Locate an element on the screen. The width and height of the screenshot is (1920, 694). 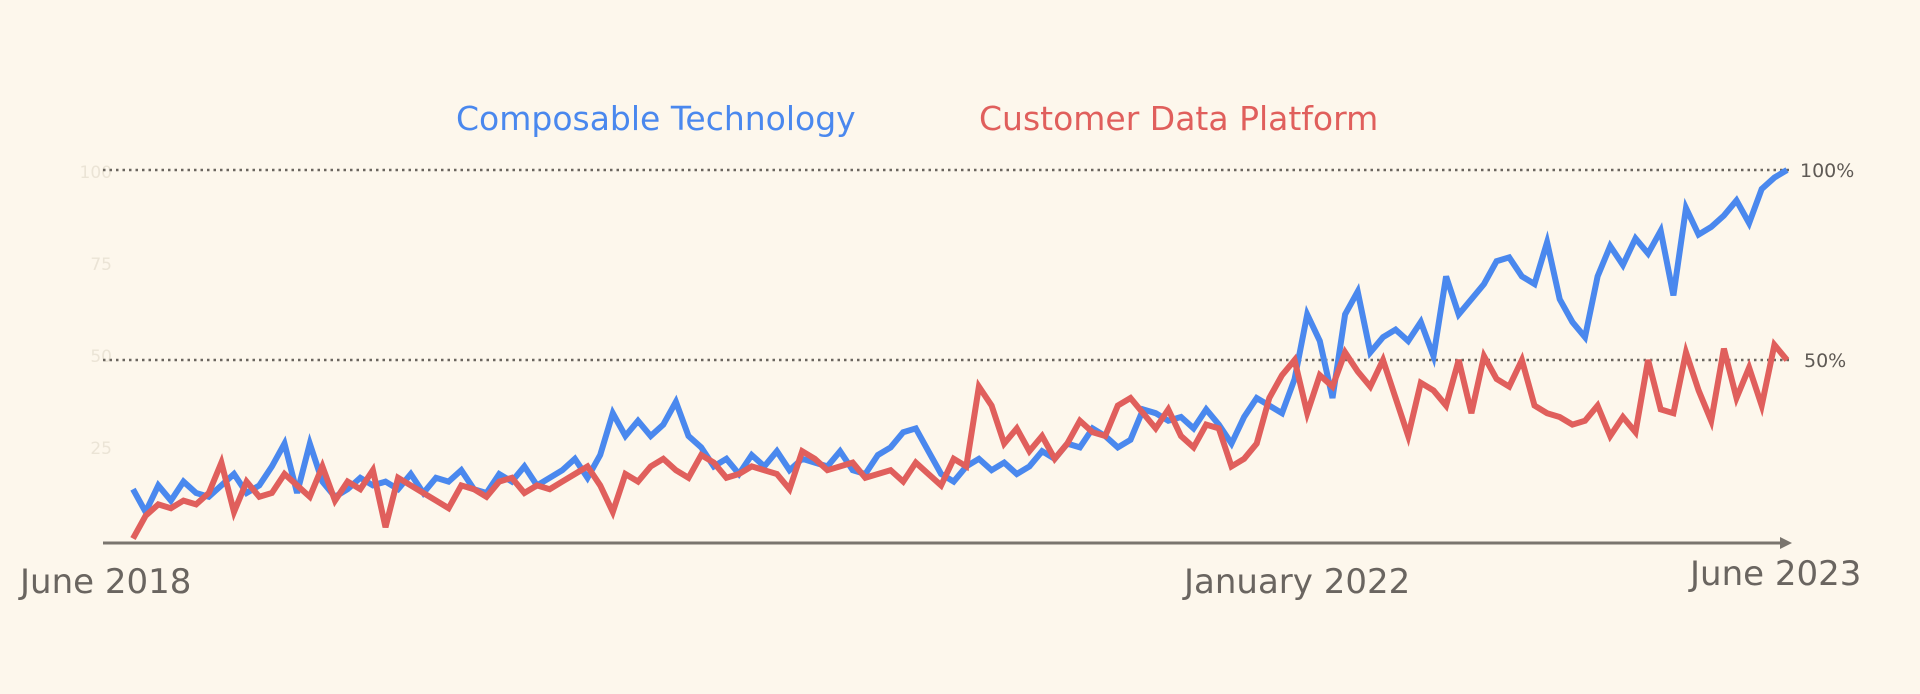
y-tick-25: 25 is located at coordinates (101, 449).